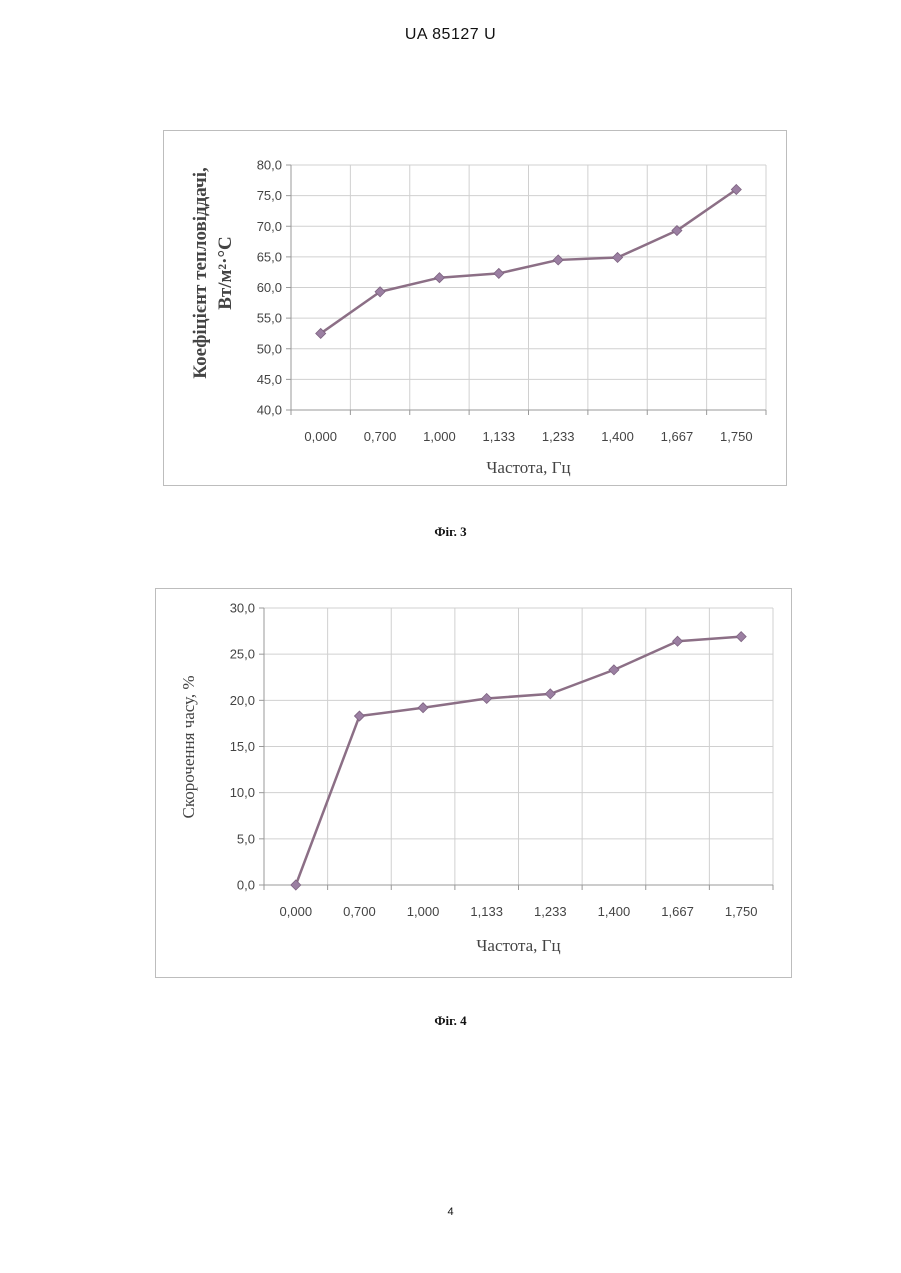 This screenshot has height=1273, width=901. I want to click on y-tick-label: 10,0, so click(242, 792).